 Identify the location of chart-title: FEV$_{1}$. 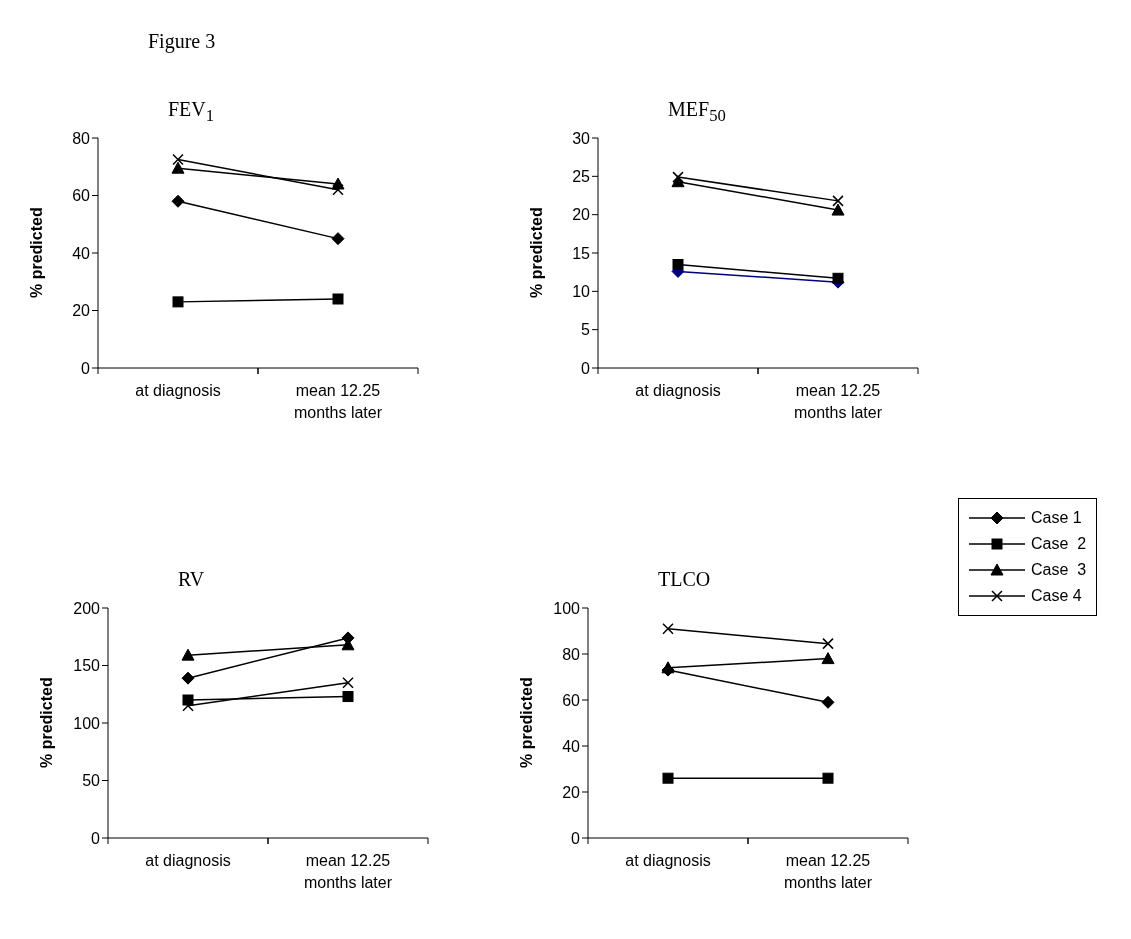
(191, 112).